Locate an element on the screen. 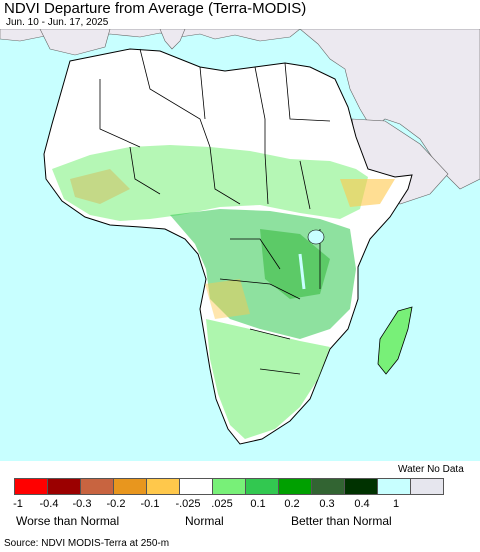  map-subtitle: Jun. 10 - Jun. 17, 2025 is located at coordinates (57, 22).